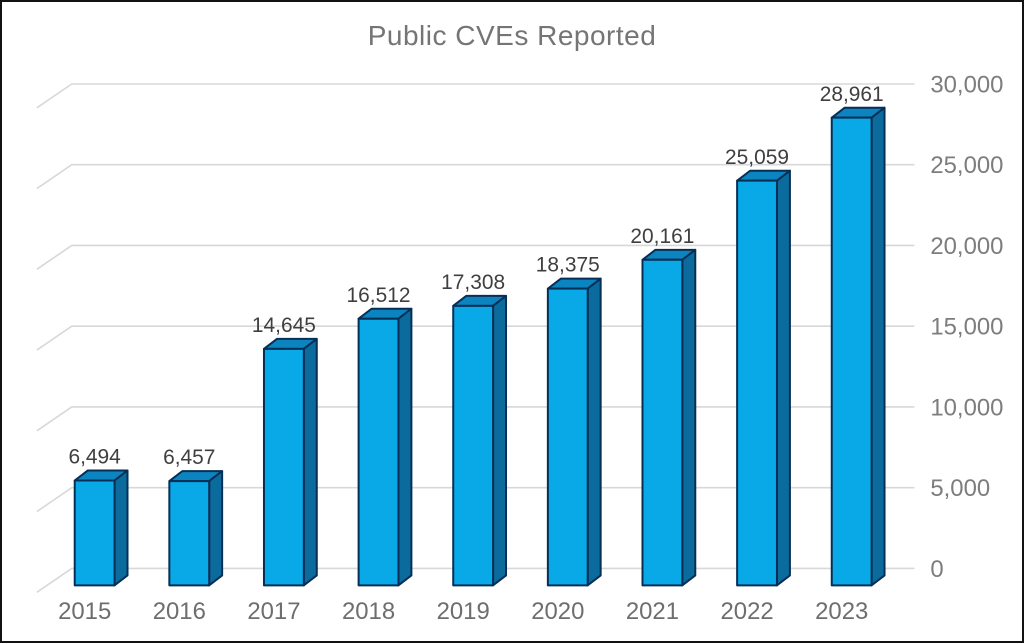  Describe the element at coordinates (966, 246) in the screenshot. I see `y-tick-label: 20,000` at that location.